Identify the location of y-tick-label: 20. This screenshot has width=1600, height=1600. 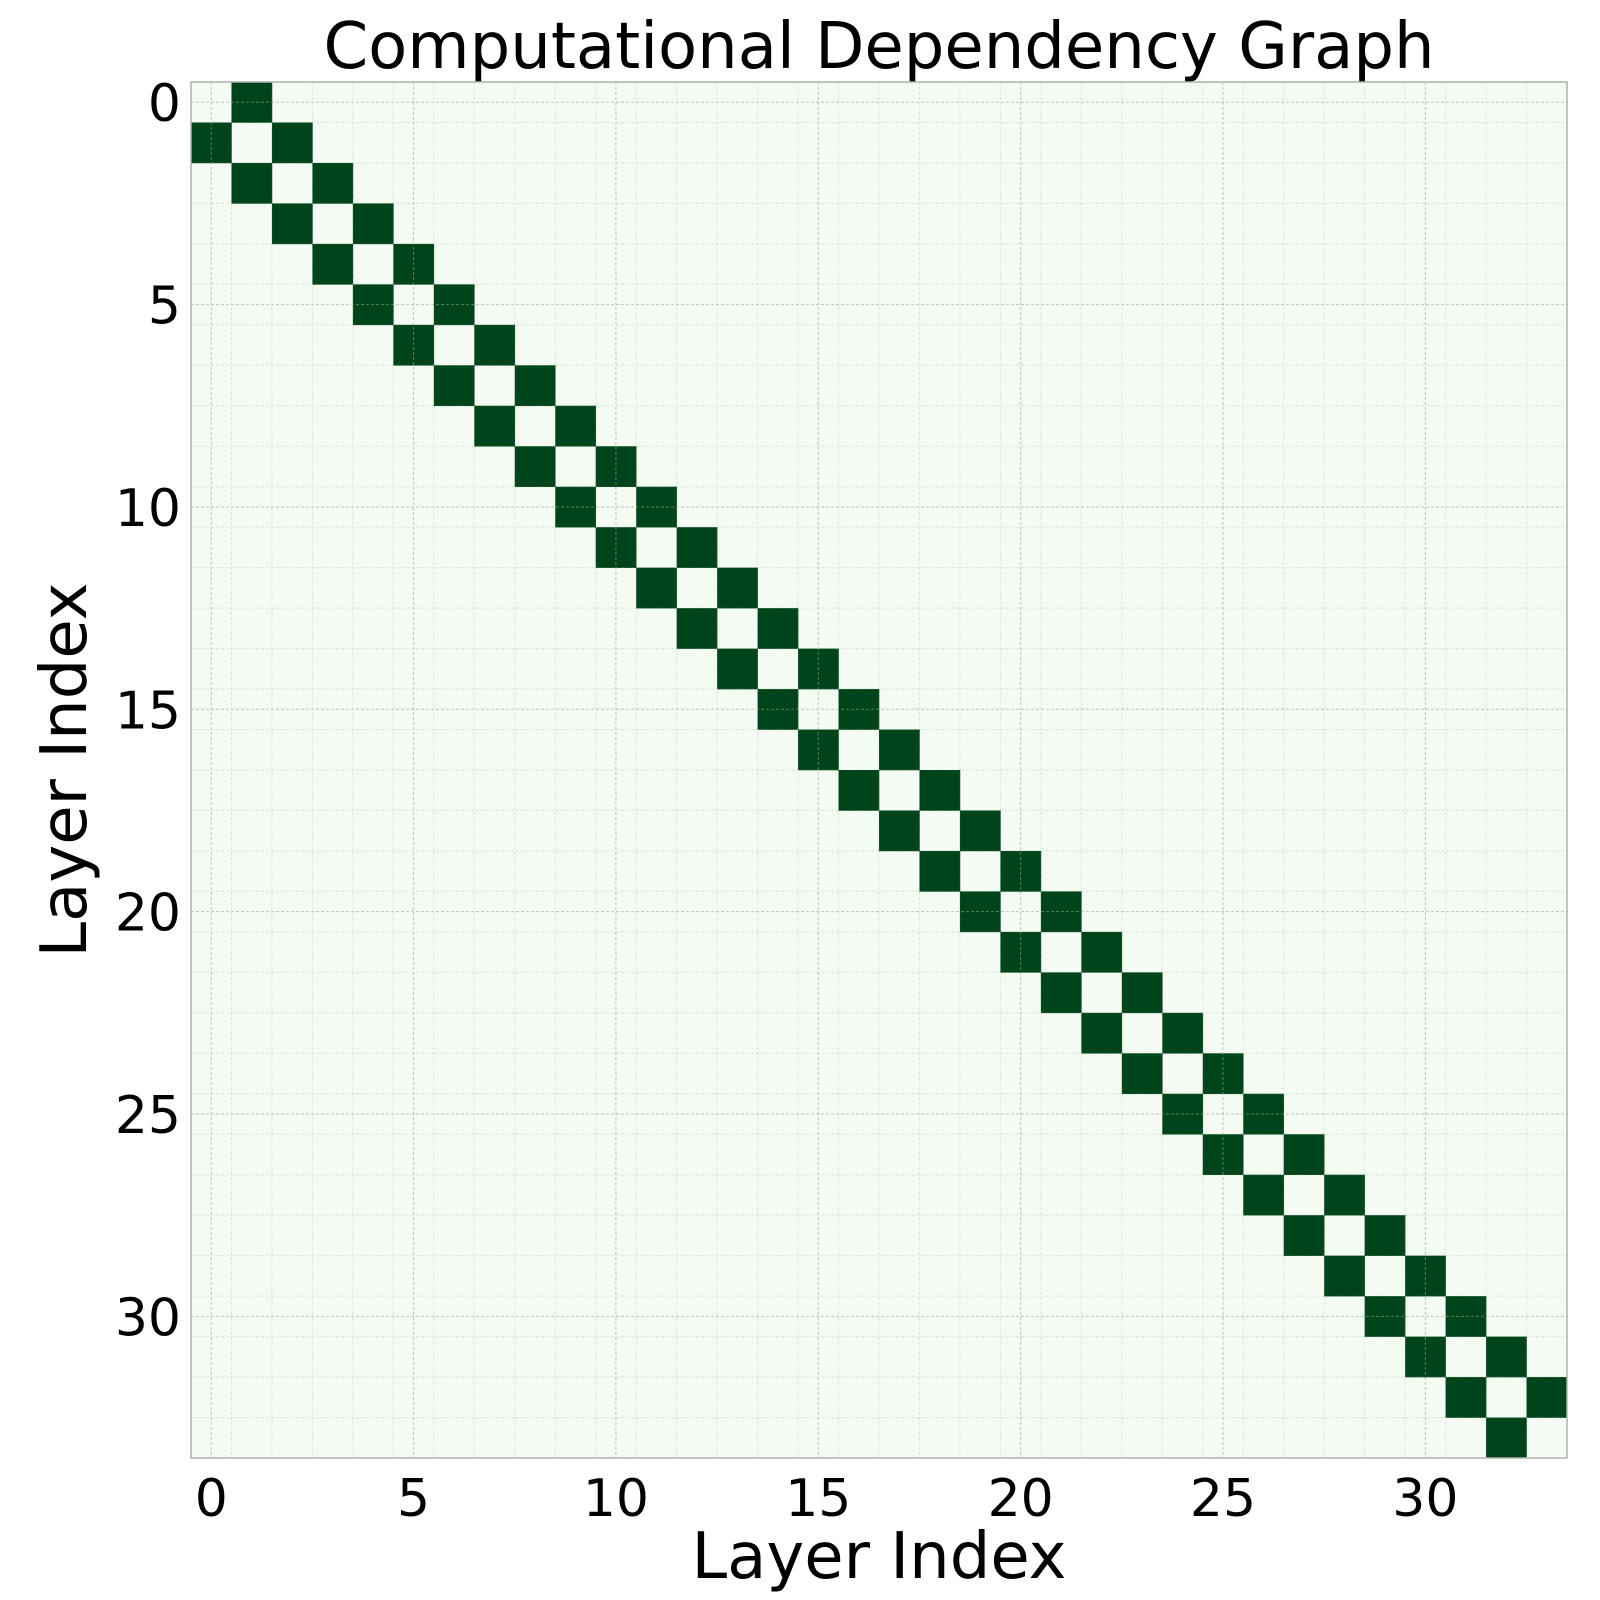
(148, 914).